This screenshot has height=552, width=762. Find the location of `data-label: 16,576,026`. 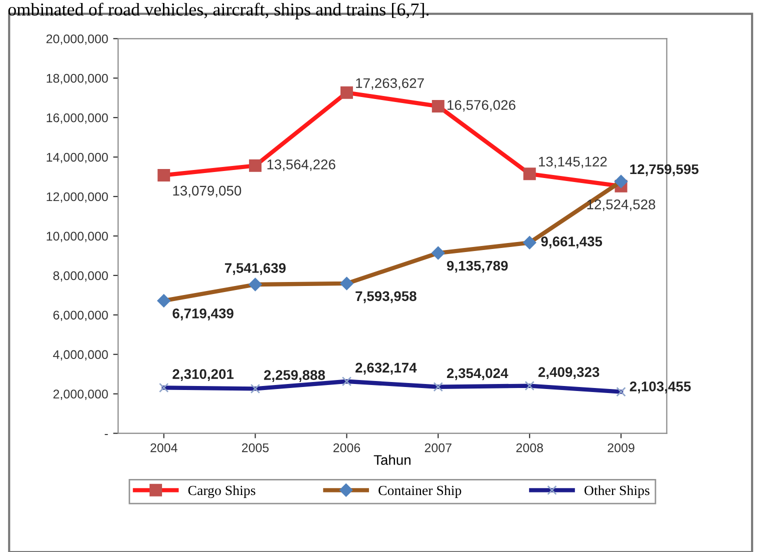

data-label: 16,576,026 is located at coordinates (482, 106).